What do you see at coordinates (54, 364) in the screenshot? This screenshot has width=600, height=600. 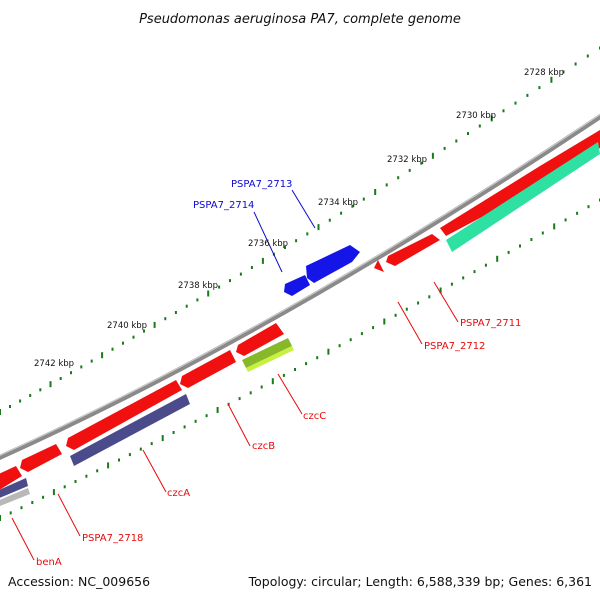 I see `tick-label-2742: 2742 kbp` at bounding box center [54, 364].